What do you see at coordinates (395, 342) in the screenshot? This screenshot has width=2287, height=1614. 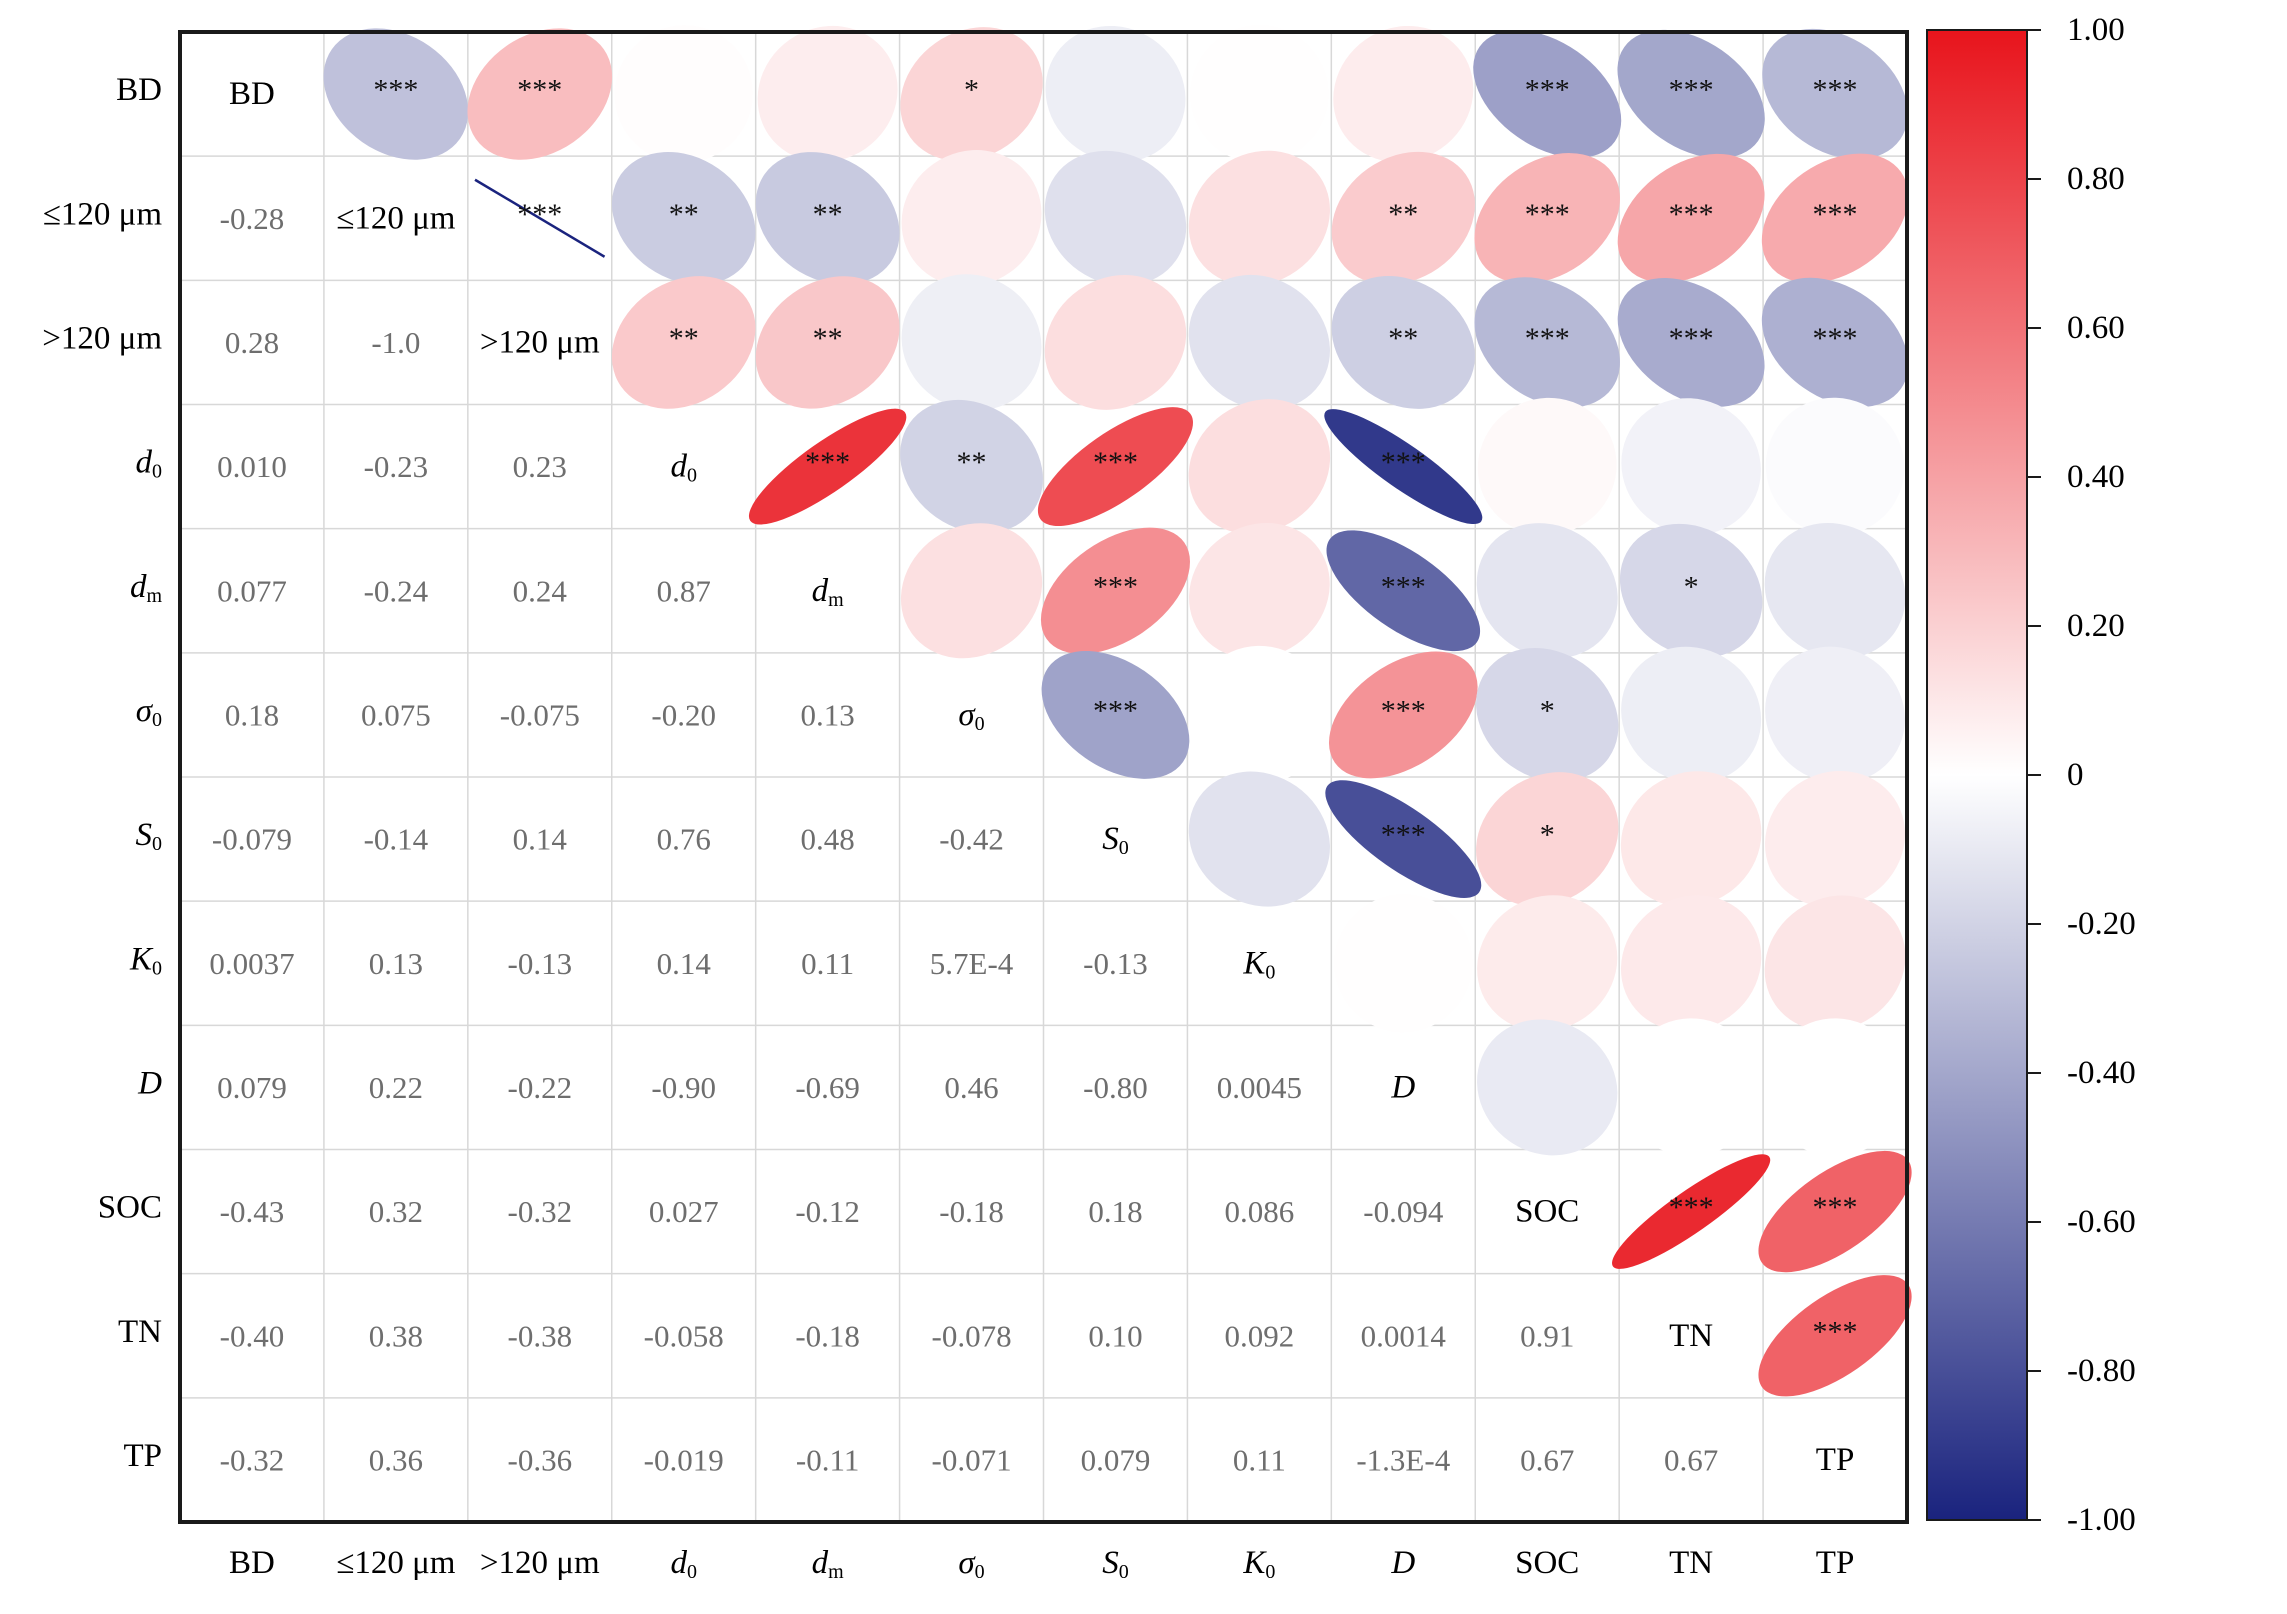 I see `correlation-value: -1.0` at bounding box center [395, 342].